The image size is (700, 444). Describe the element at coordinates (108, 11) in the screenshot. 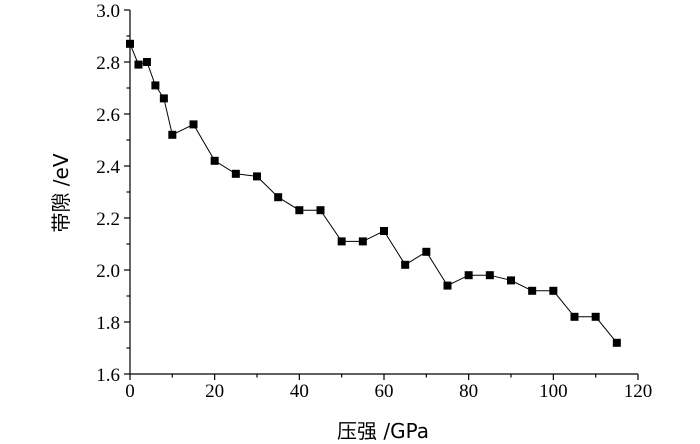

I see `y-tick-label: 3.0` at that location.